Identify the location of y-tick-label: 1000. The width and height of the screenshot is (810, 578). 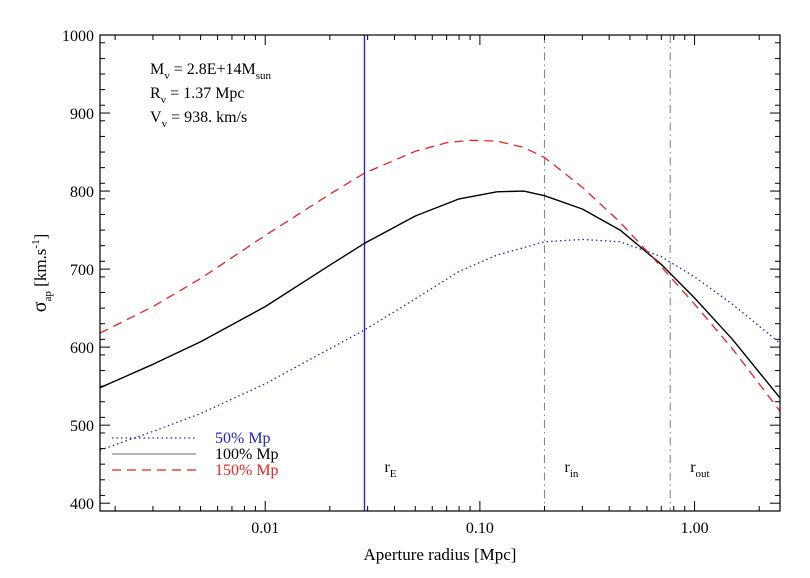
(78, 36).